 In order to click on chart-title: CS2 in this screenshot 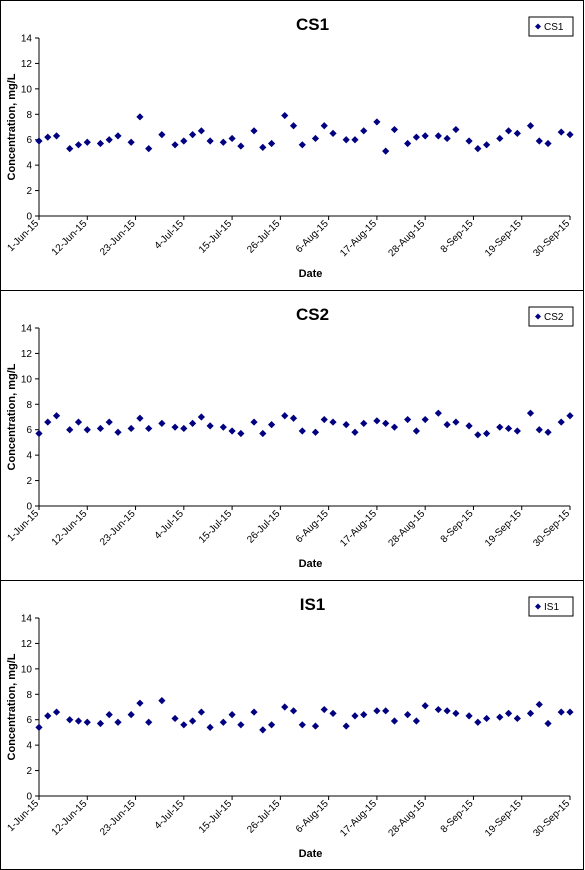, I will do `click(312, 314)`.